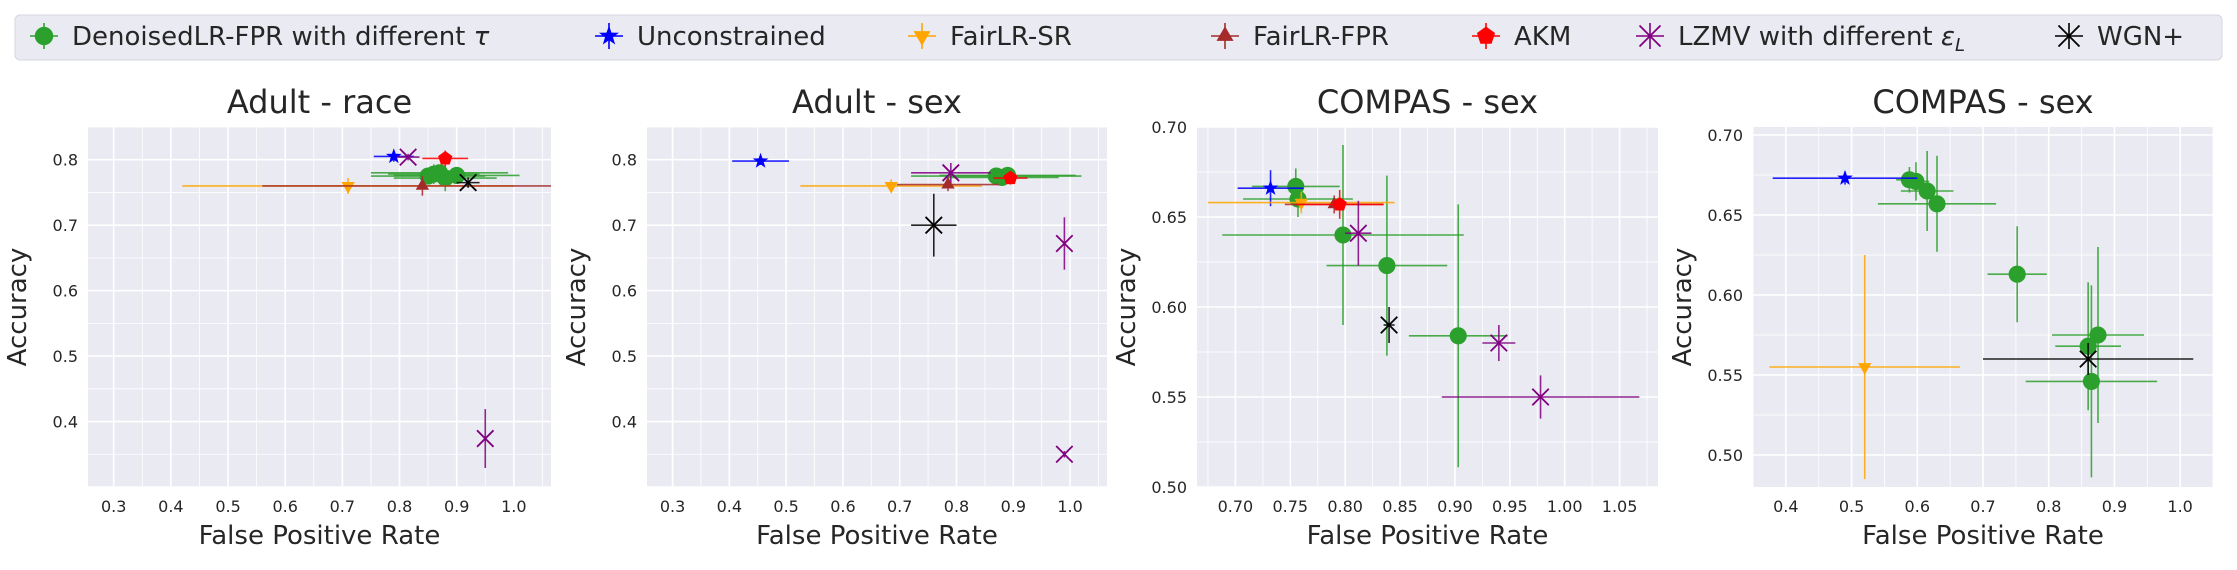 This screenshot has height=570, width=2237. What do you see at coordinates (1011, 37) in the screenshot?
I see `legend-label-fairlr_sr: FairLR-SR` at bounding box center [1011, 37].